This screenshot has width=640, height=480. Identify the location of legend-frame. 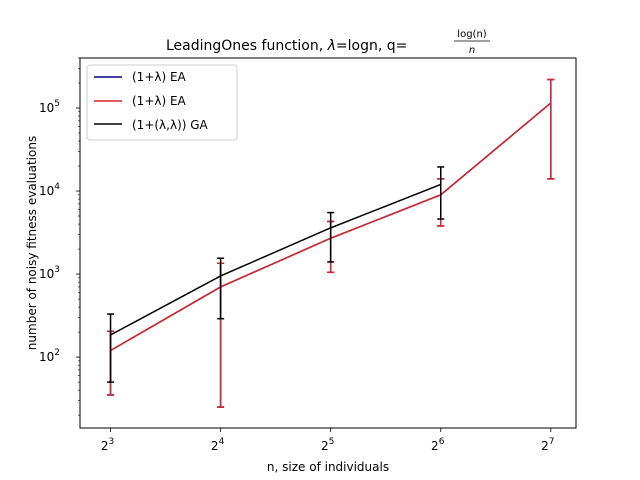
(162, 102).